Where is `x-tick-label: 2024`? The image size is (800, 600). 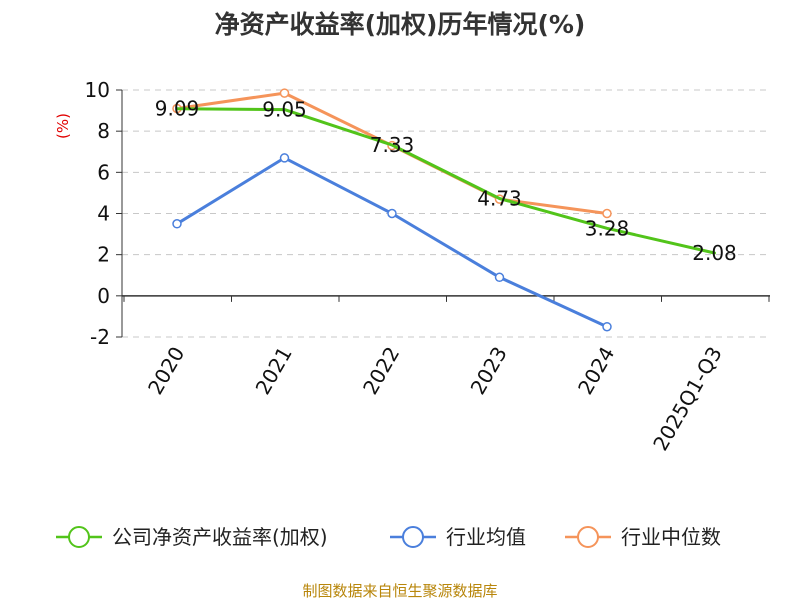 x-tick-label: 2024 is located at coordinates (596, 371).